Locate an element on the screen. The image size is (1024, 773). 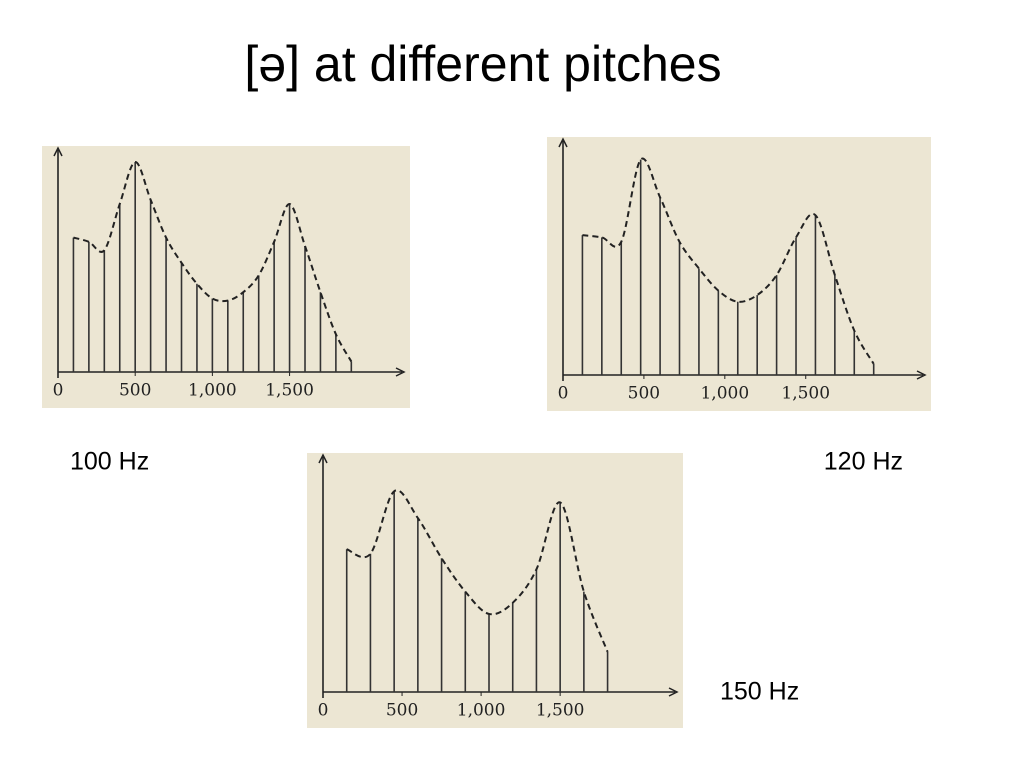
figure-caption: 150 Hz is located at coordinates (759, 692).